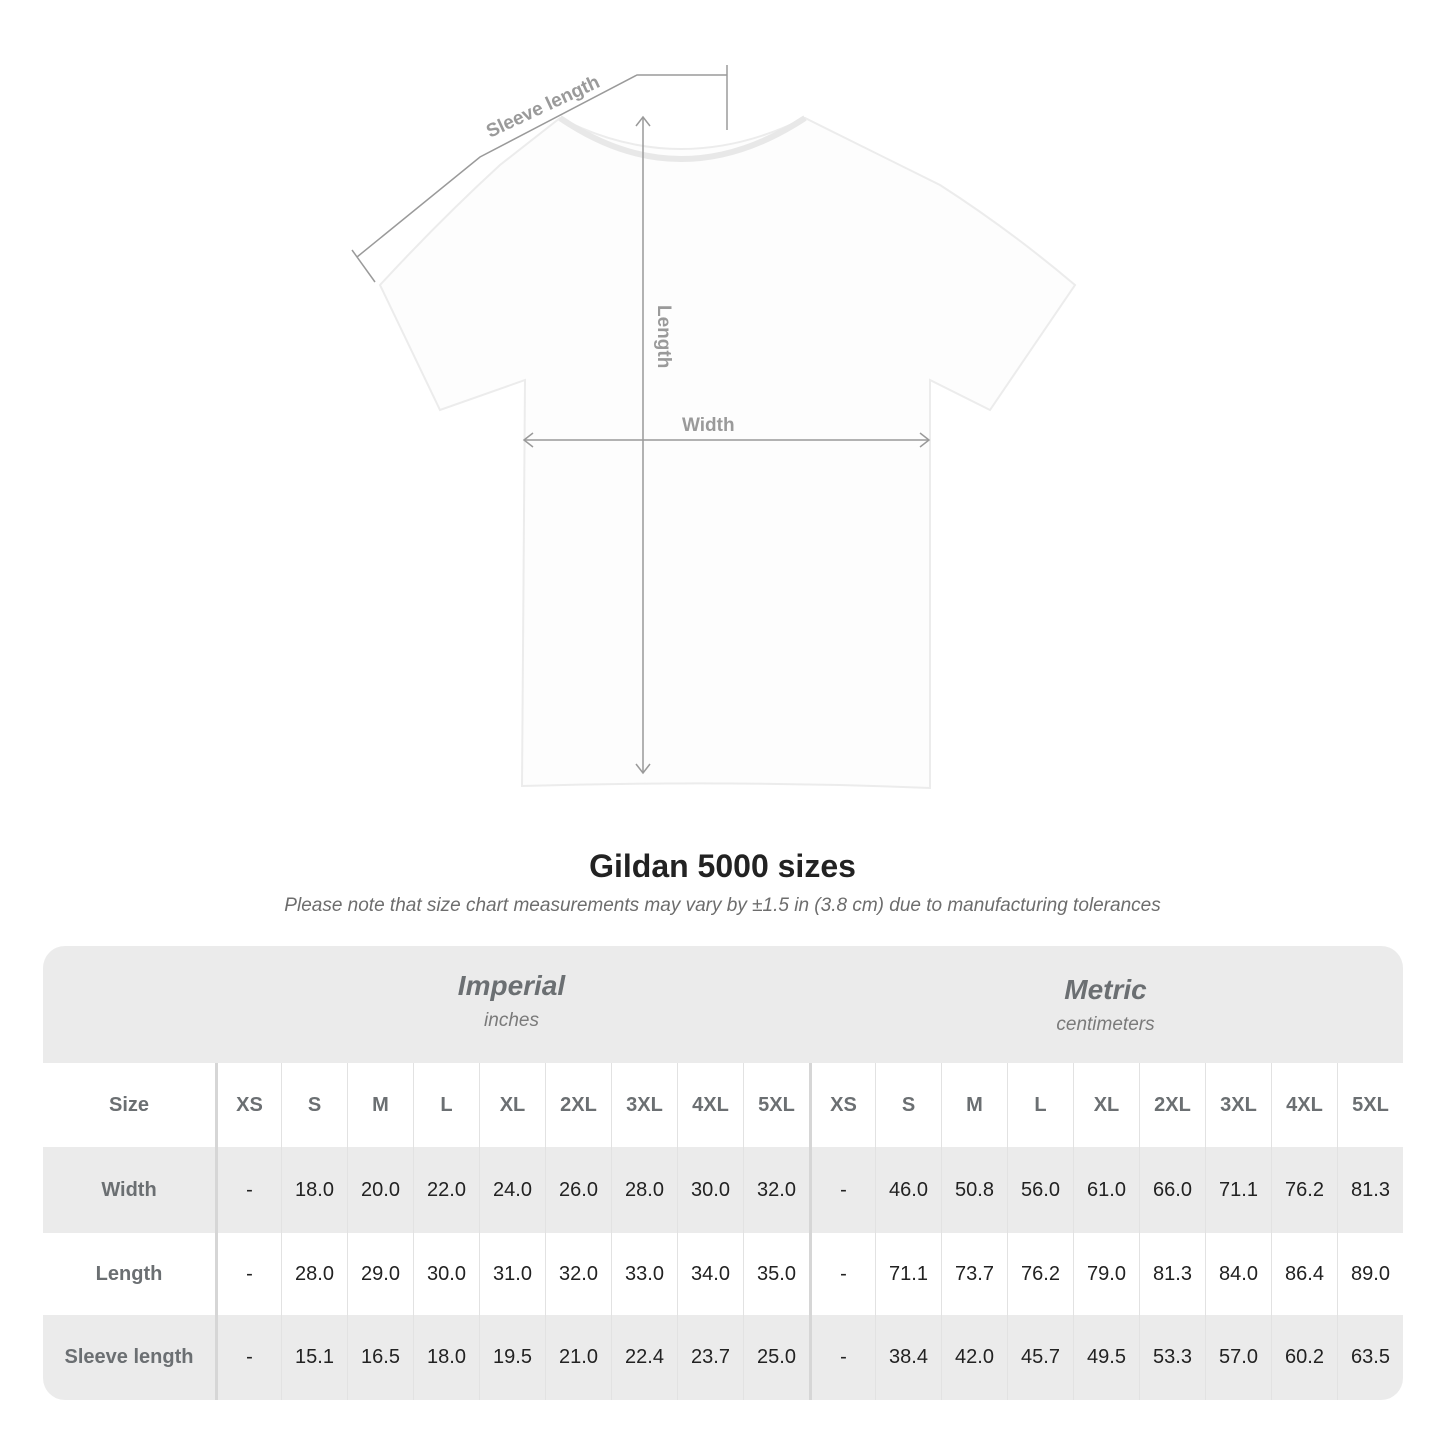  Describe the element at coordinates (129, 1104) in the screenshot. I see `size-label: Size` at that location.